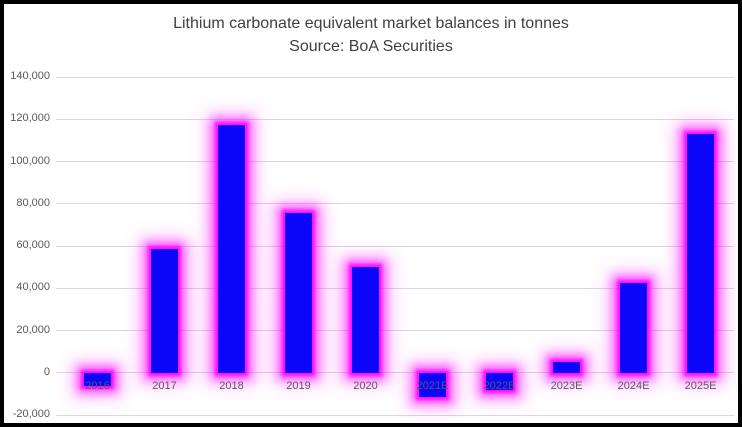 This screenshot has height=427, width=742. What do you see at coordinates (97, 385) in the screenshot?
I see `x-axis-label-2016: 2016` at bounding box center [97, 385].